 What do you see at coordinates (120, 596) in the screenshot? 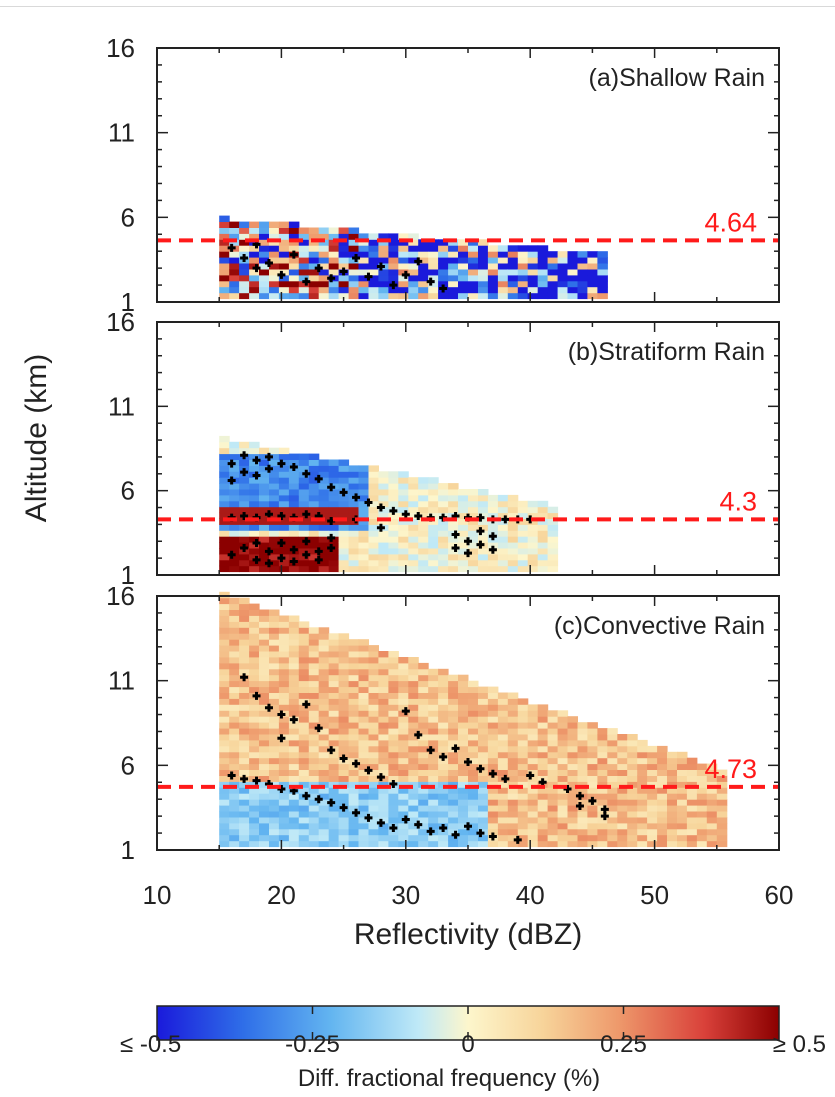
I see `y-tick-label: 16` at bounding box center [120, 596].